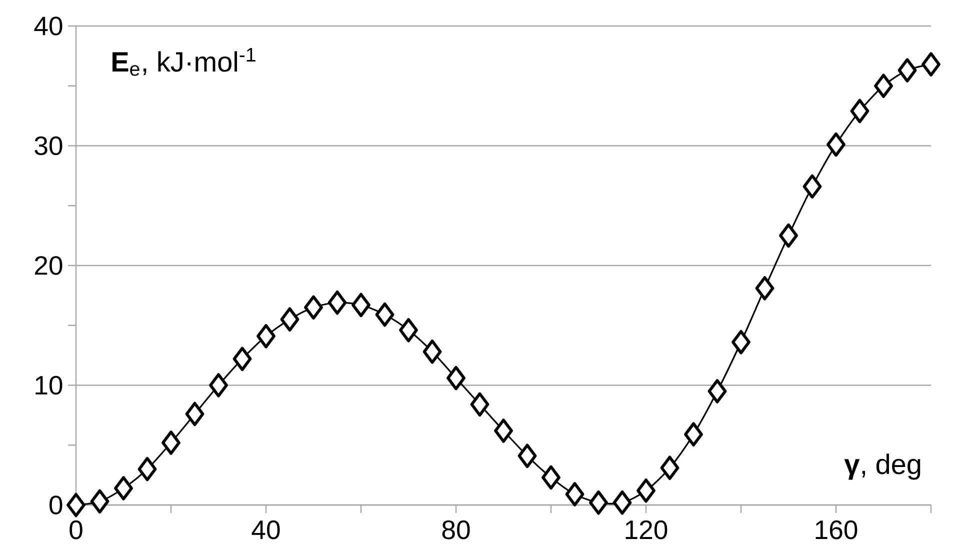 This screenshot has width=967, height=558. What do you see at coordinates (76, 530) in the screenshot?
I see `x-tick-label: 0` at bounding box center [76, 530].